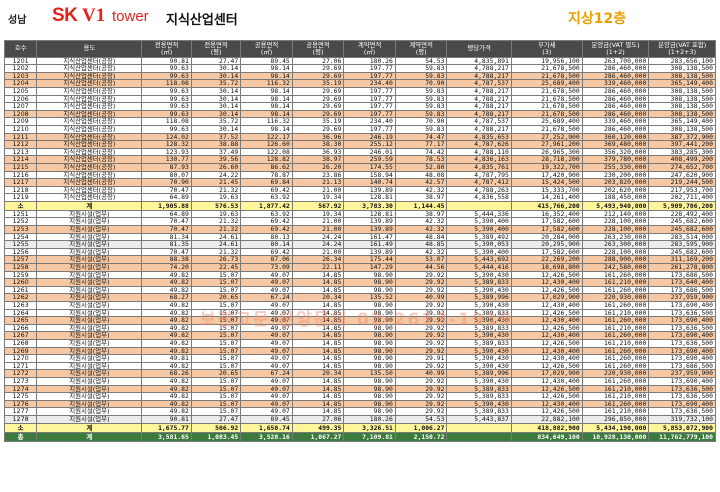 The width and height of the screenshot is (720, 492). Describe the element at coordinates (216, 106) in the screenshot. I see `table-cell: 30.14` at that location.